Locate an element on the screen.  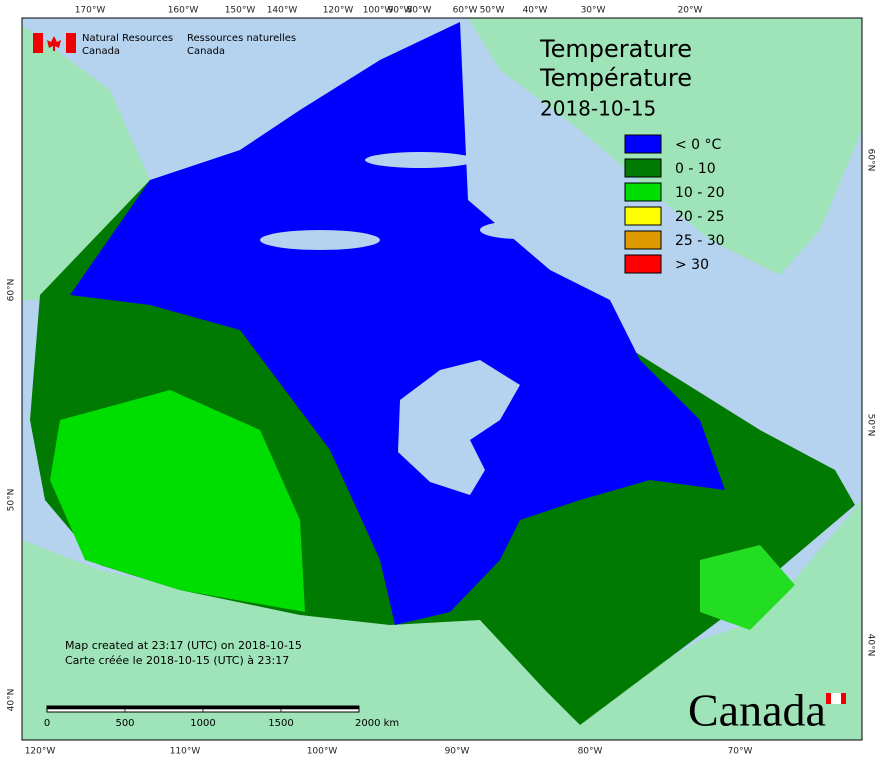
legend-label: > 30 is located at coordinates (692, 265).